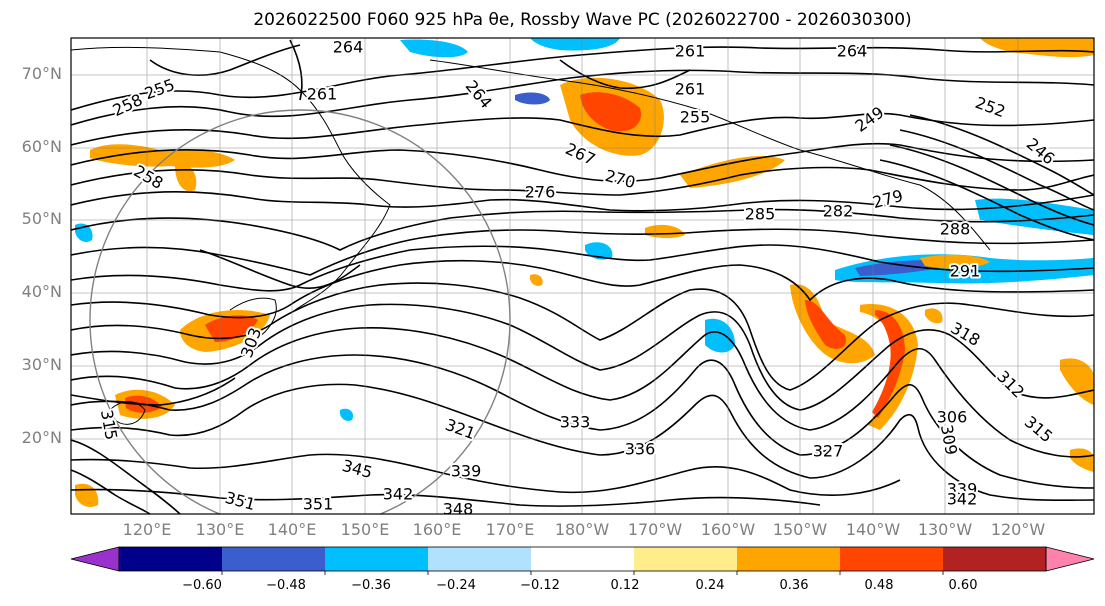 The width and height of the screenshot is (1105, 606). What do you see at coordinates (825, 324) in the screenshot?
I see `shade-red-ridge` at bounding box center [825, 324].